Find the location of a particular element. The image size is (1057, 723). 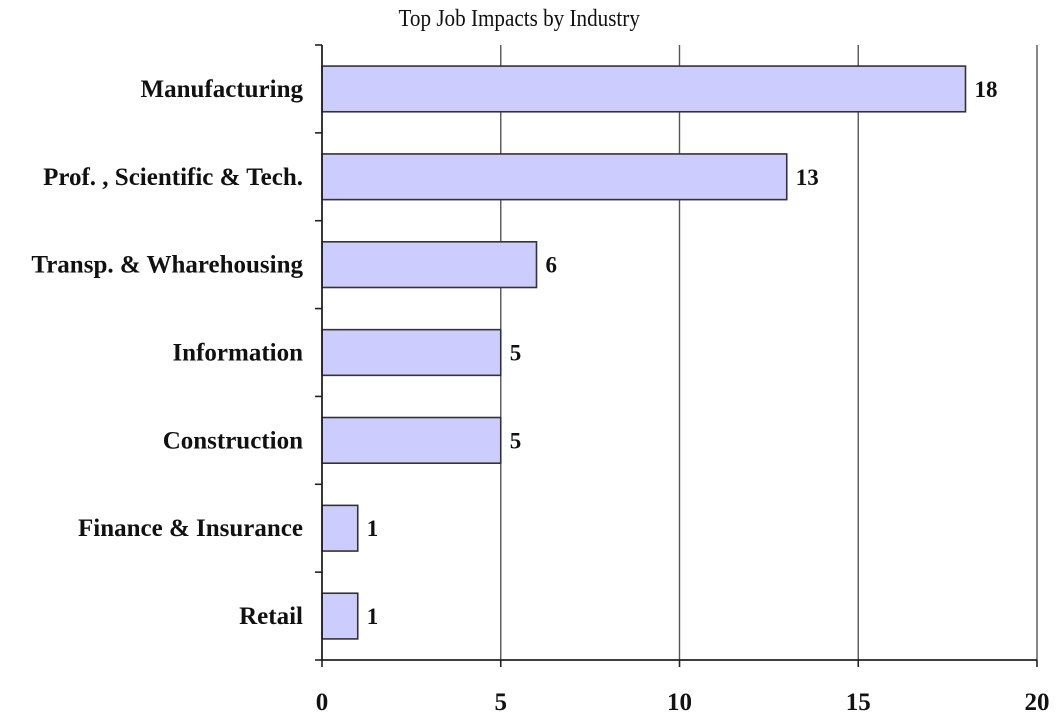

data-label: 18 is located at coordinates (986, 89).